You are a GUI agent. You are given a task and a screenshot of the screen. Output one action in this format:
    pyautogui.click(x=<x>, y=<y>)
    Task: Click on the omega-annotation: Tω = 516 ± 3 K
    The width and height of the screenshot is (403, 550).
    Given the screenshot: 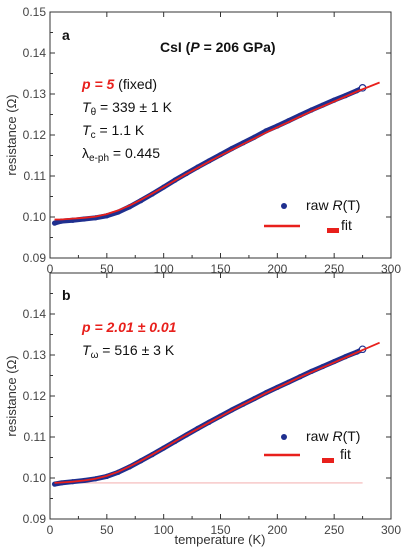 What is the action you would take?
    pyautogui.click(x=128, y=351)
    